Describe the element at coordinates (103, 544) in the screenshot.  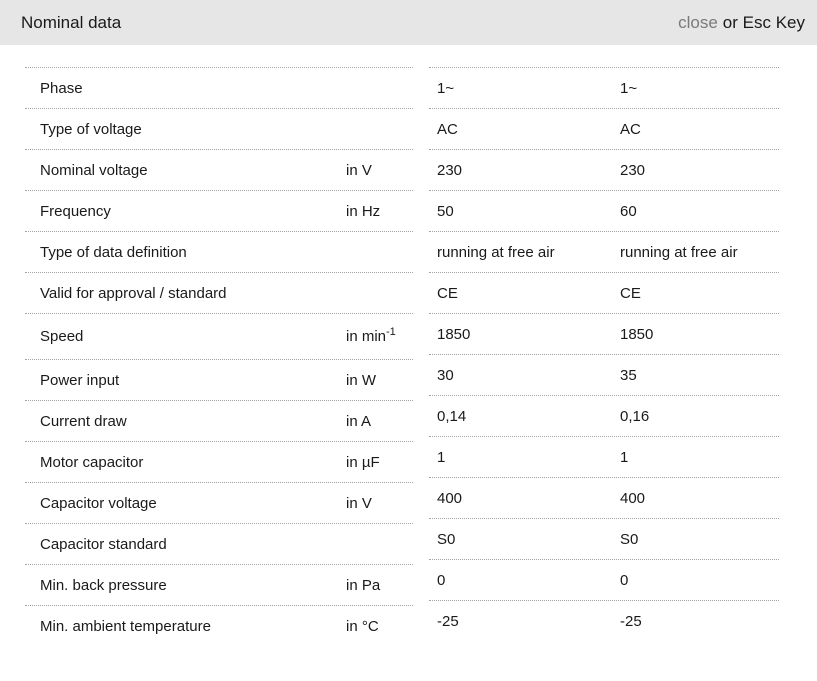
I see `row-label: Capacitor standard` at that location.